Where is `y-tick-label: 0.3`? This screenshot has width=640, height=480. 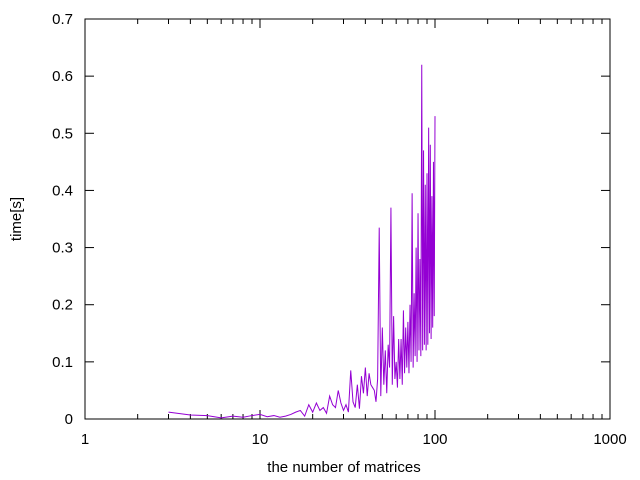 y-tick-label: 0.3 is located at coordinates (62, 248).